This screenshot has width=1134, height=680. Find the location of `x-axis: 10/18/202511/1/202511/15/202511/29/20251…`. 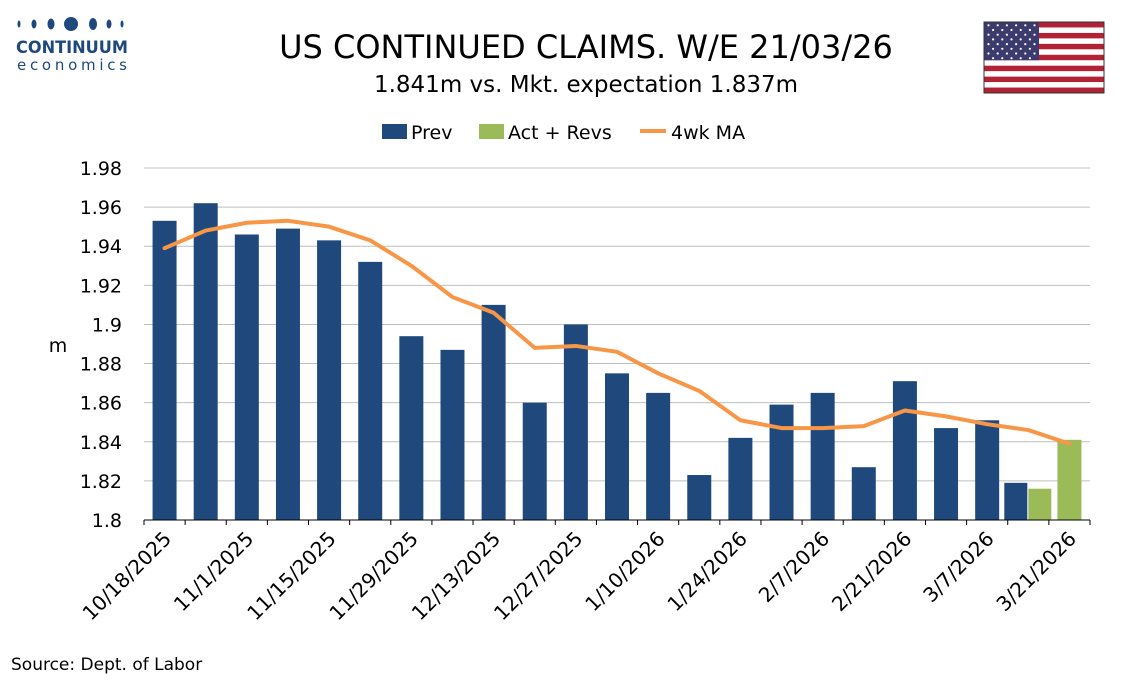

x-axis: 10/18/202511/1/202511/15/202511/29/20251… is located at coordinates (584, 572).